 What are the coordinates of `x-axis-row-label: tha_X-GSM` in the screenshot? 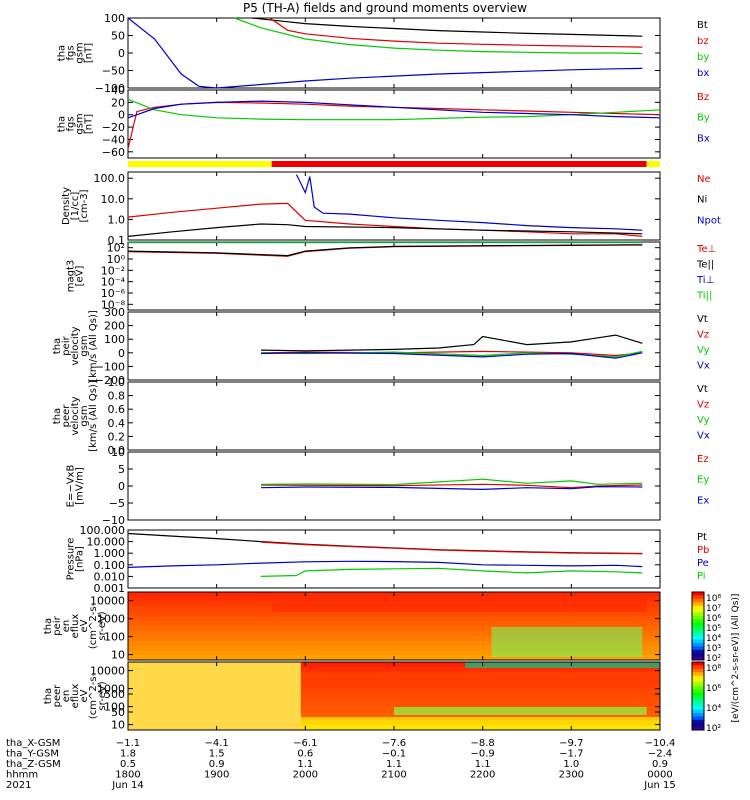 It's located at (33, 743).